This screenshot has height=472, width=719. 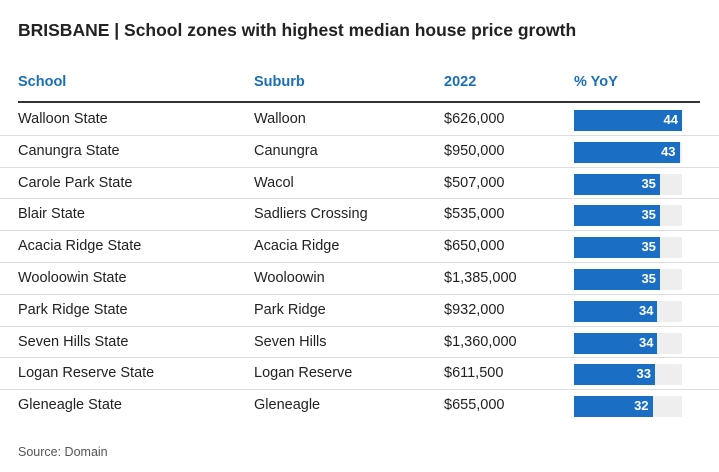 I want to click on yoy-label: 32, so click(x=641, y=406).